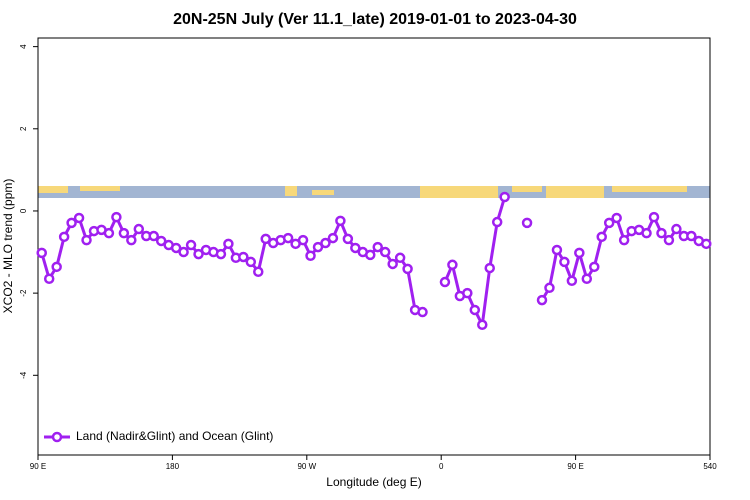  What do you see at coordinates (173, 466) in the screenshot?
I see `x-tick-label: 180` at bounding box center [173, 466].